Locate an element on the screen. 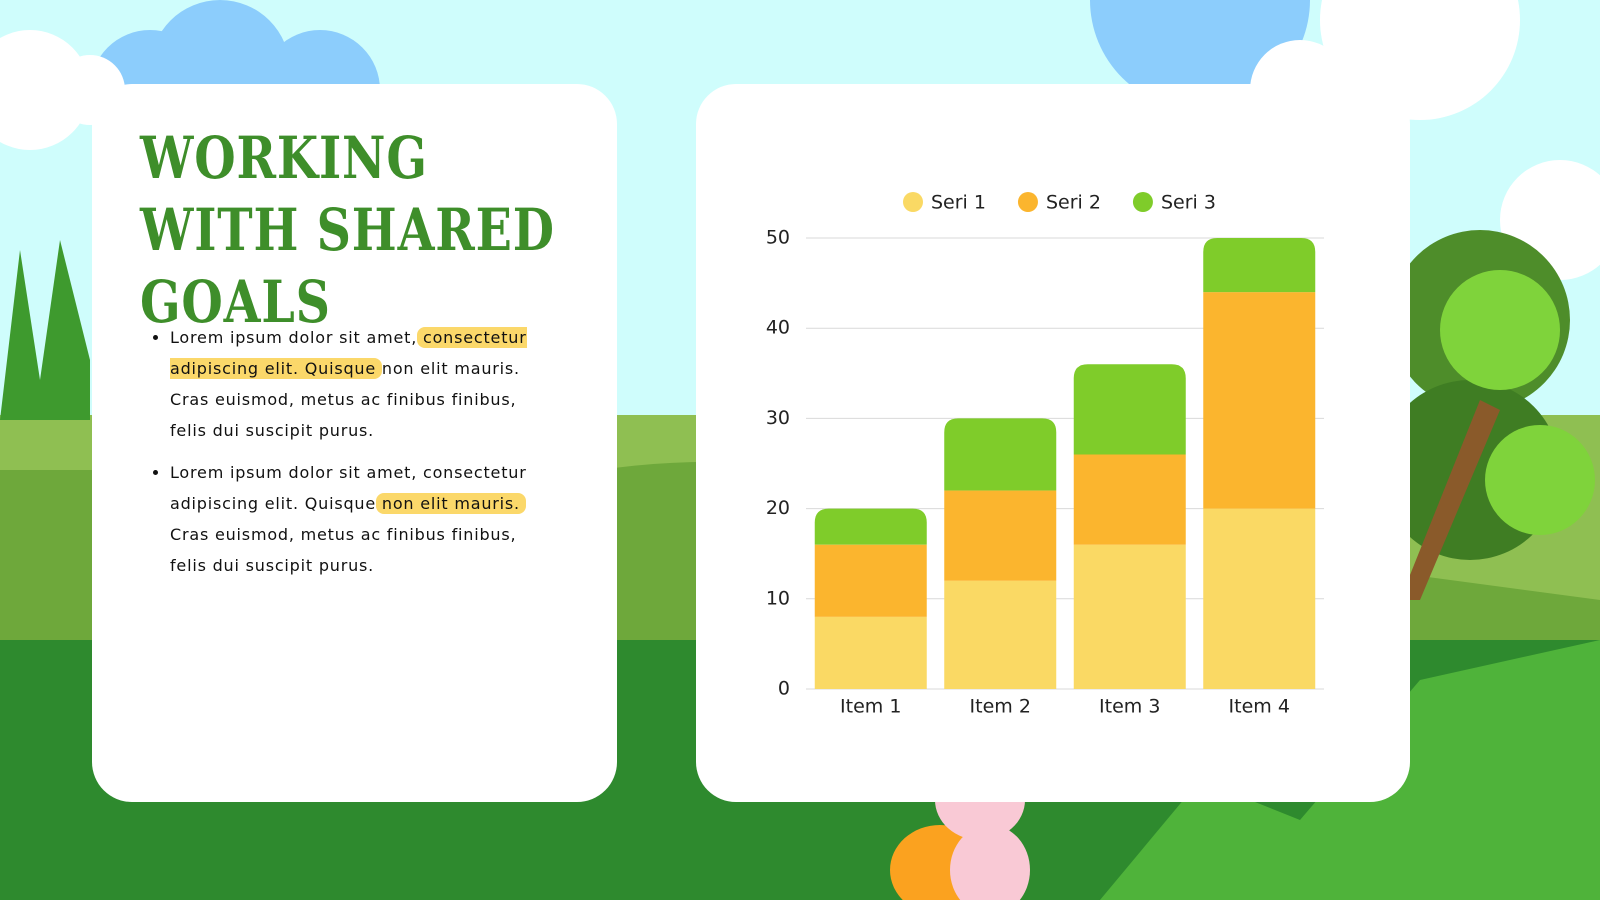 The height and width of the screenshot is (900, 1600). y-tick-label: 10 is located at coordinates (778, 598).